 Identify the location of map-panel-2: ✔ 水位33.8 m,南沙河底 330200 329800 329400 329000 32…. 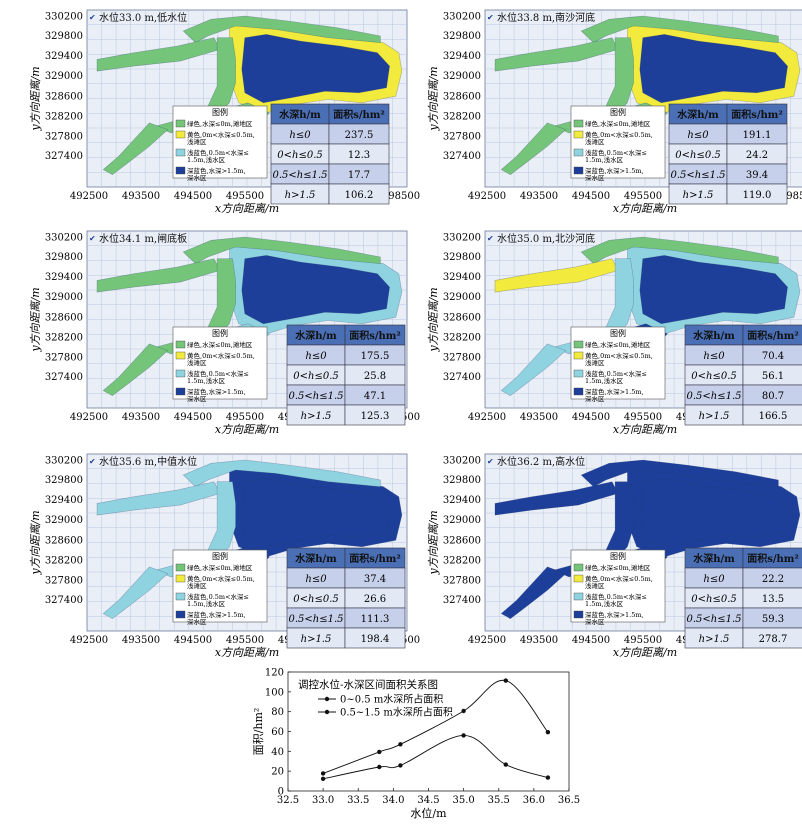
(614, 112).